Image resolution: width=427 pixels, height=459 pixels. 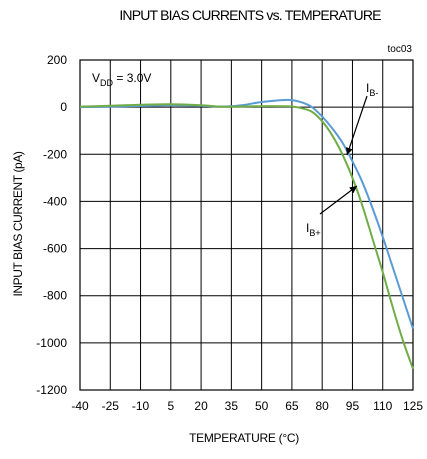 I want to click on x-tick-label: 50, so click(x=262, y=406).